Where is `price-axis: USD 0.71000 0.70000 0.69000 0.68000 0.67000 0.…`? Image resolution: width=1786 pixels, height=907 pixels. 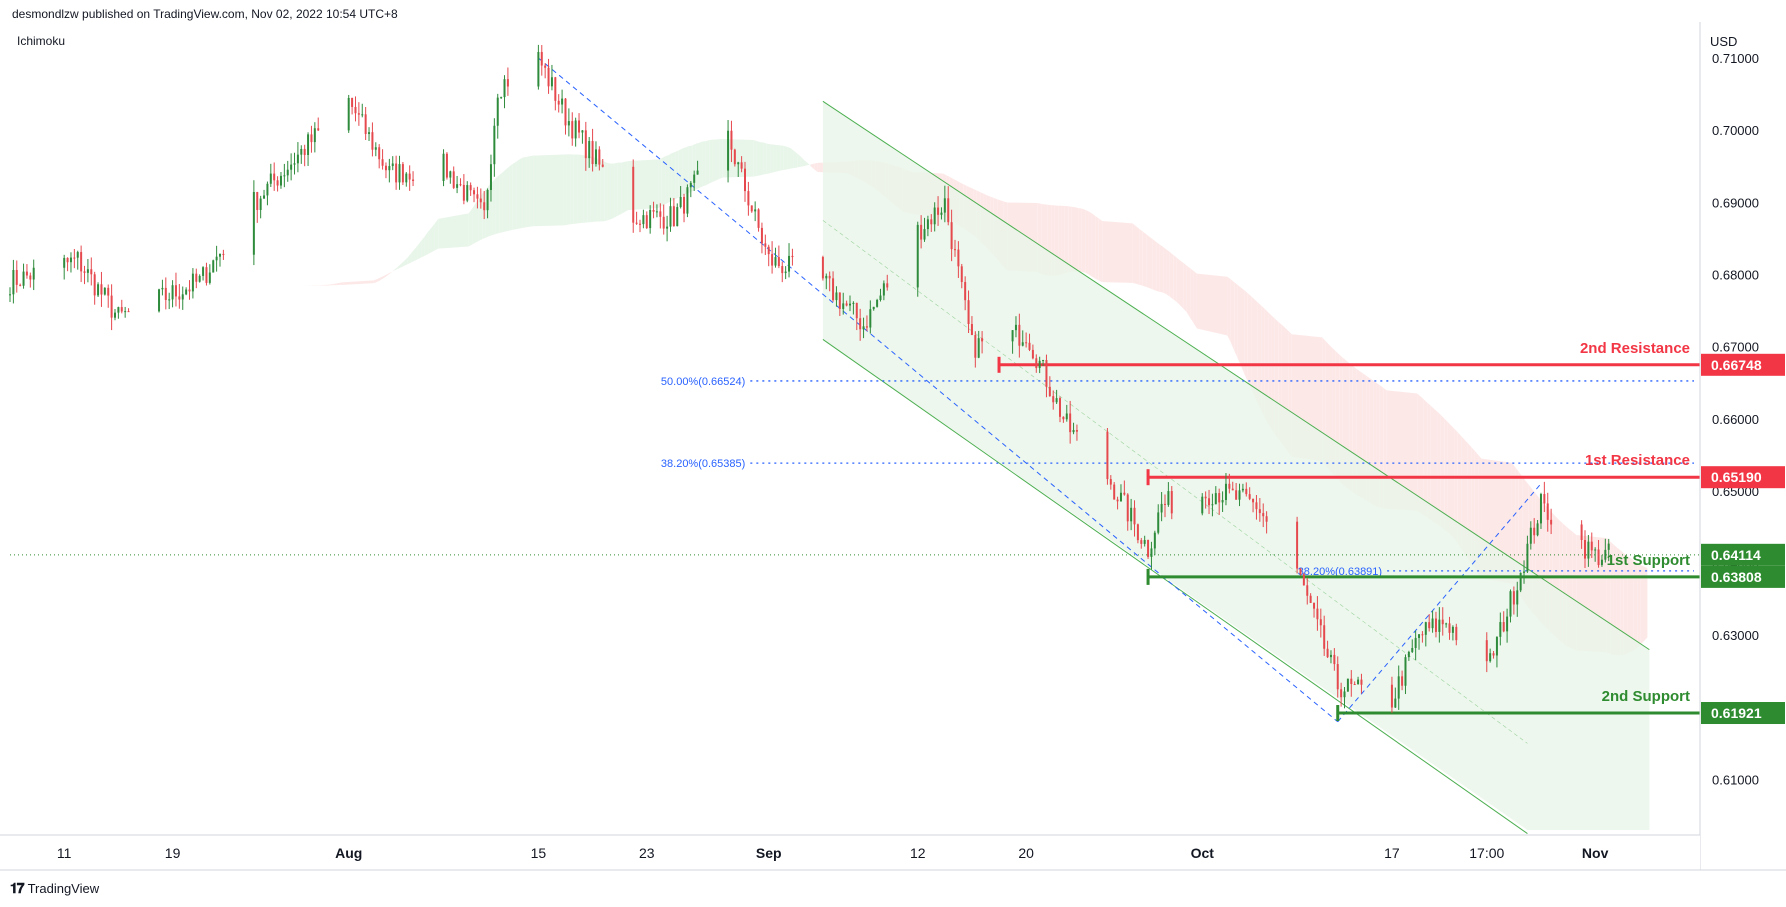
price-axis: USD 0.71000 0.70000 0.69000 0.68000 0.67000 0.… is located at coordinates (1742, 453).